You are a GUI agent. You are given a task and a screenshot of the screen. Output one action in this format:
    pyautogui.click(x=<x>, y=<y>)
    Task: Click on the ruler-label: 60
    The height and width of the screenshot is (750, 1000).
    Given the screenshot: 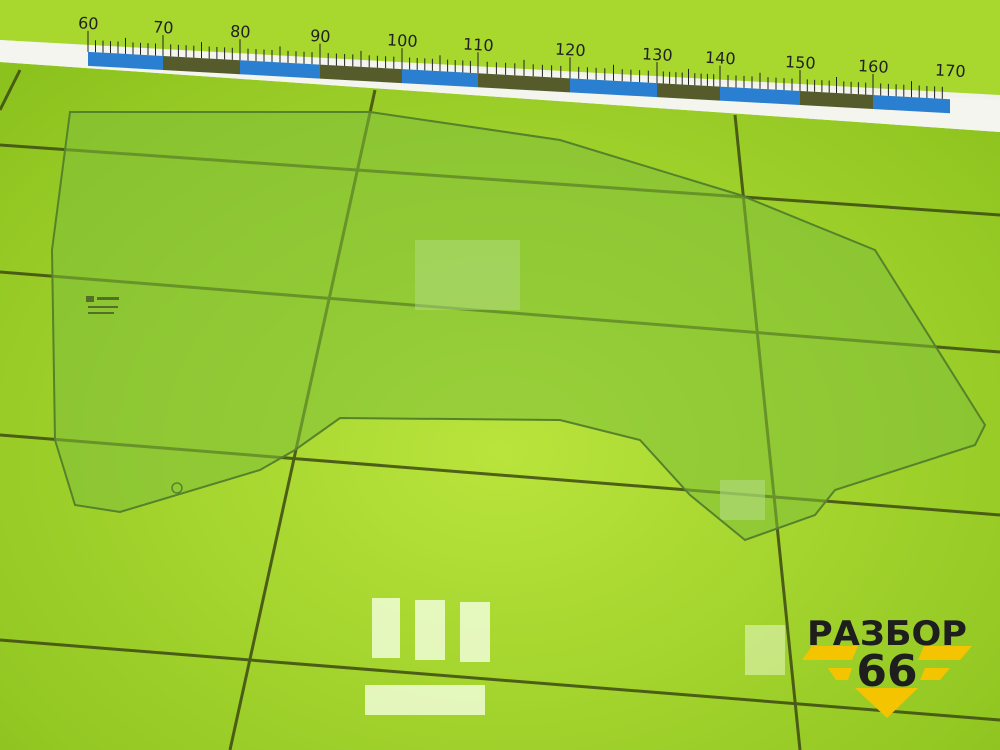 What is the action you would take?
    pyautogui.click(x=88, y=23)
    